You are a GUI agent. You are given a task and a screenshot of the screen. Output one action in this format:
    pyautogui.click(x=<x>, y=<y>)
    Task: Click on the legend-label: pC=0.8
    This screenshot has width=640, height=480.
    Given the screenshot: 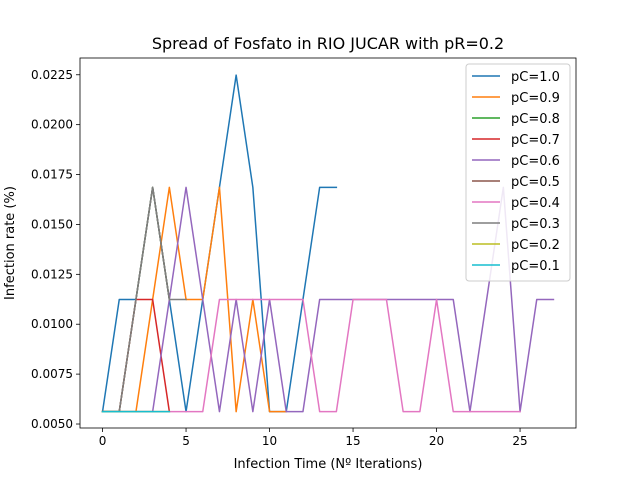 What is the action you would take?
    pyautogui.click(x=535, y=119)
    